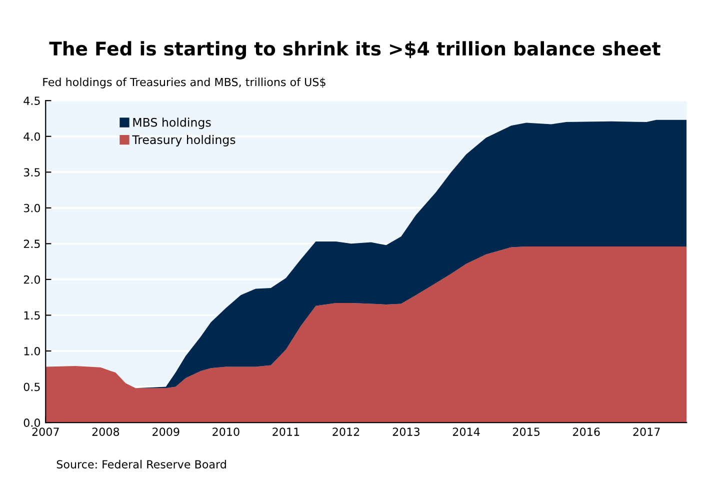  Describe the element at coordinates (32, 172) in the screenshot. I see `y-tick-label: 3.5` at that location.